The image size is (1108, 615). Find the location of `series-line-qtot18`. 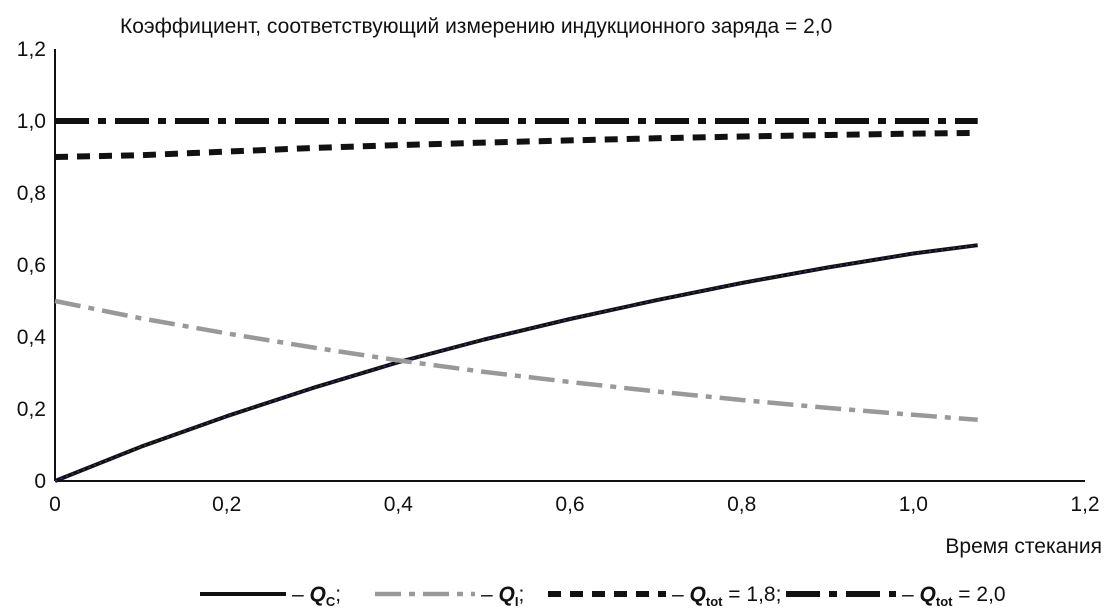

series-line-qtot18 is located at coordinates (516, 144).